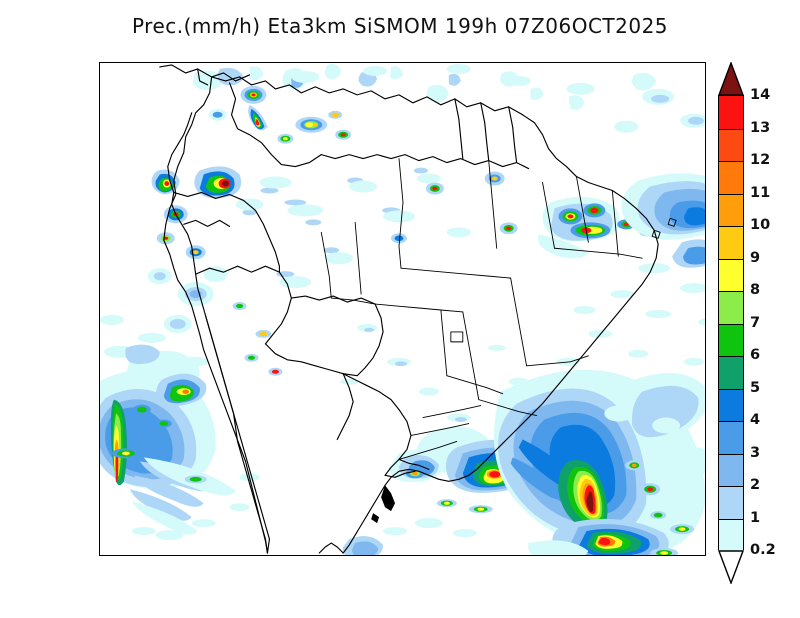 This screenshot has height=618, width=800. I want to click on colorbar: 14 13 12 11 10 9 8 7 6 5 4 3 2 1 0.2, so click(759, 323).